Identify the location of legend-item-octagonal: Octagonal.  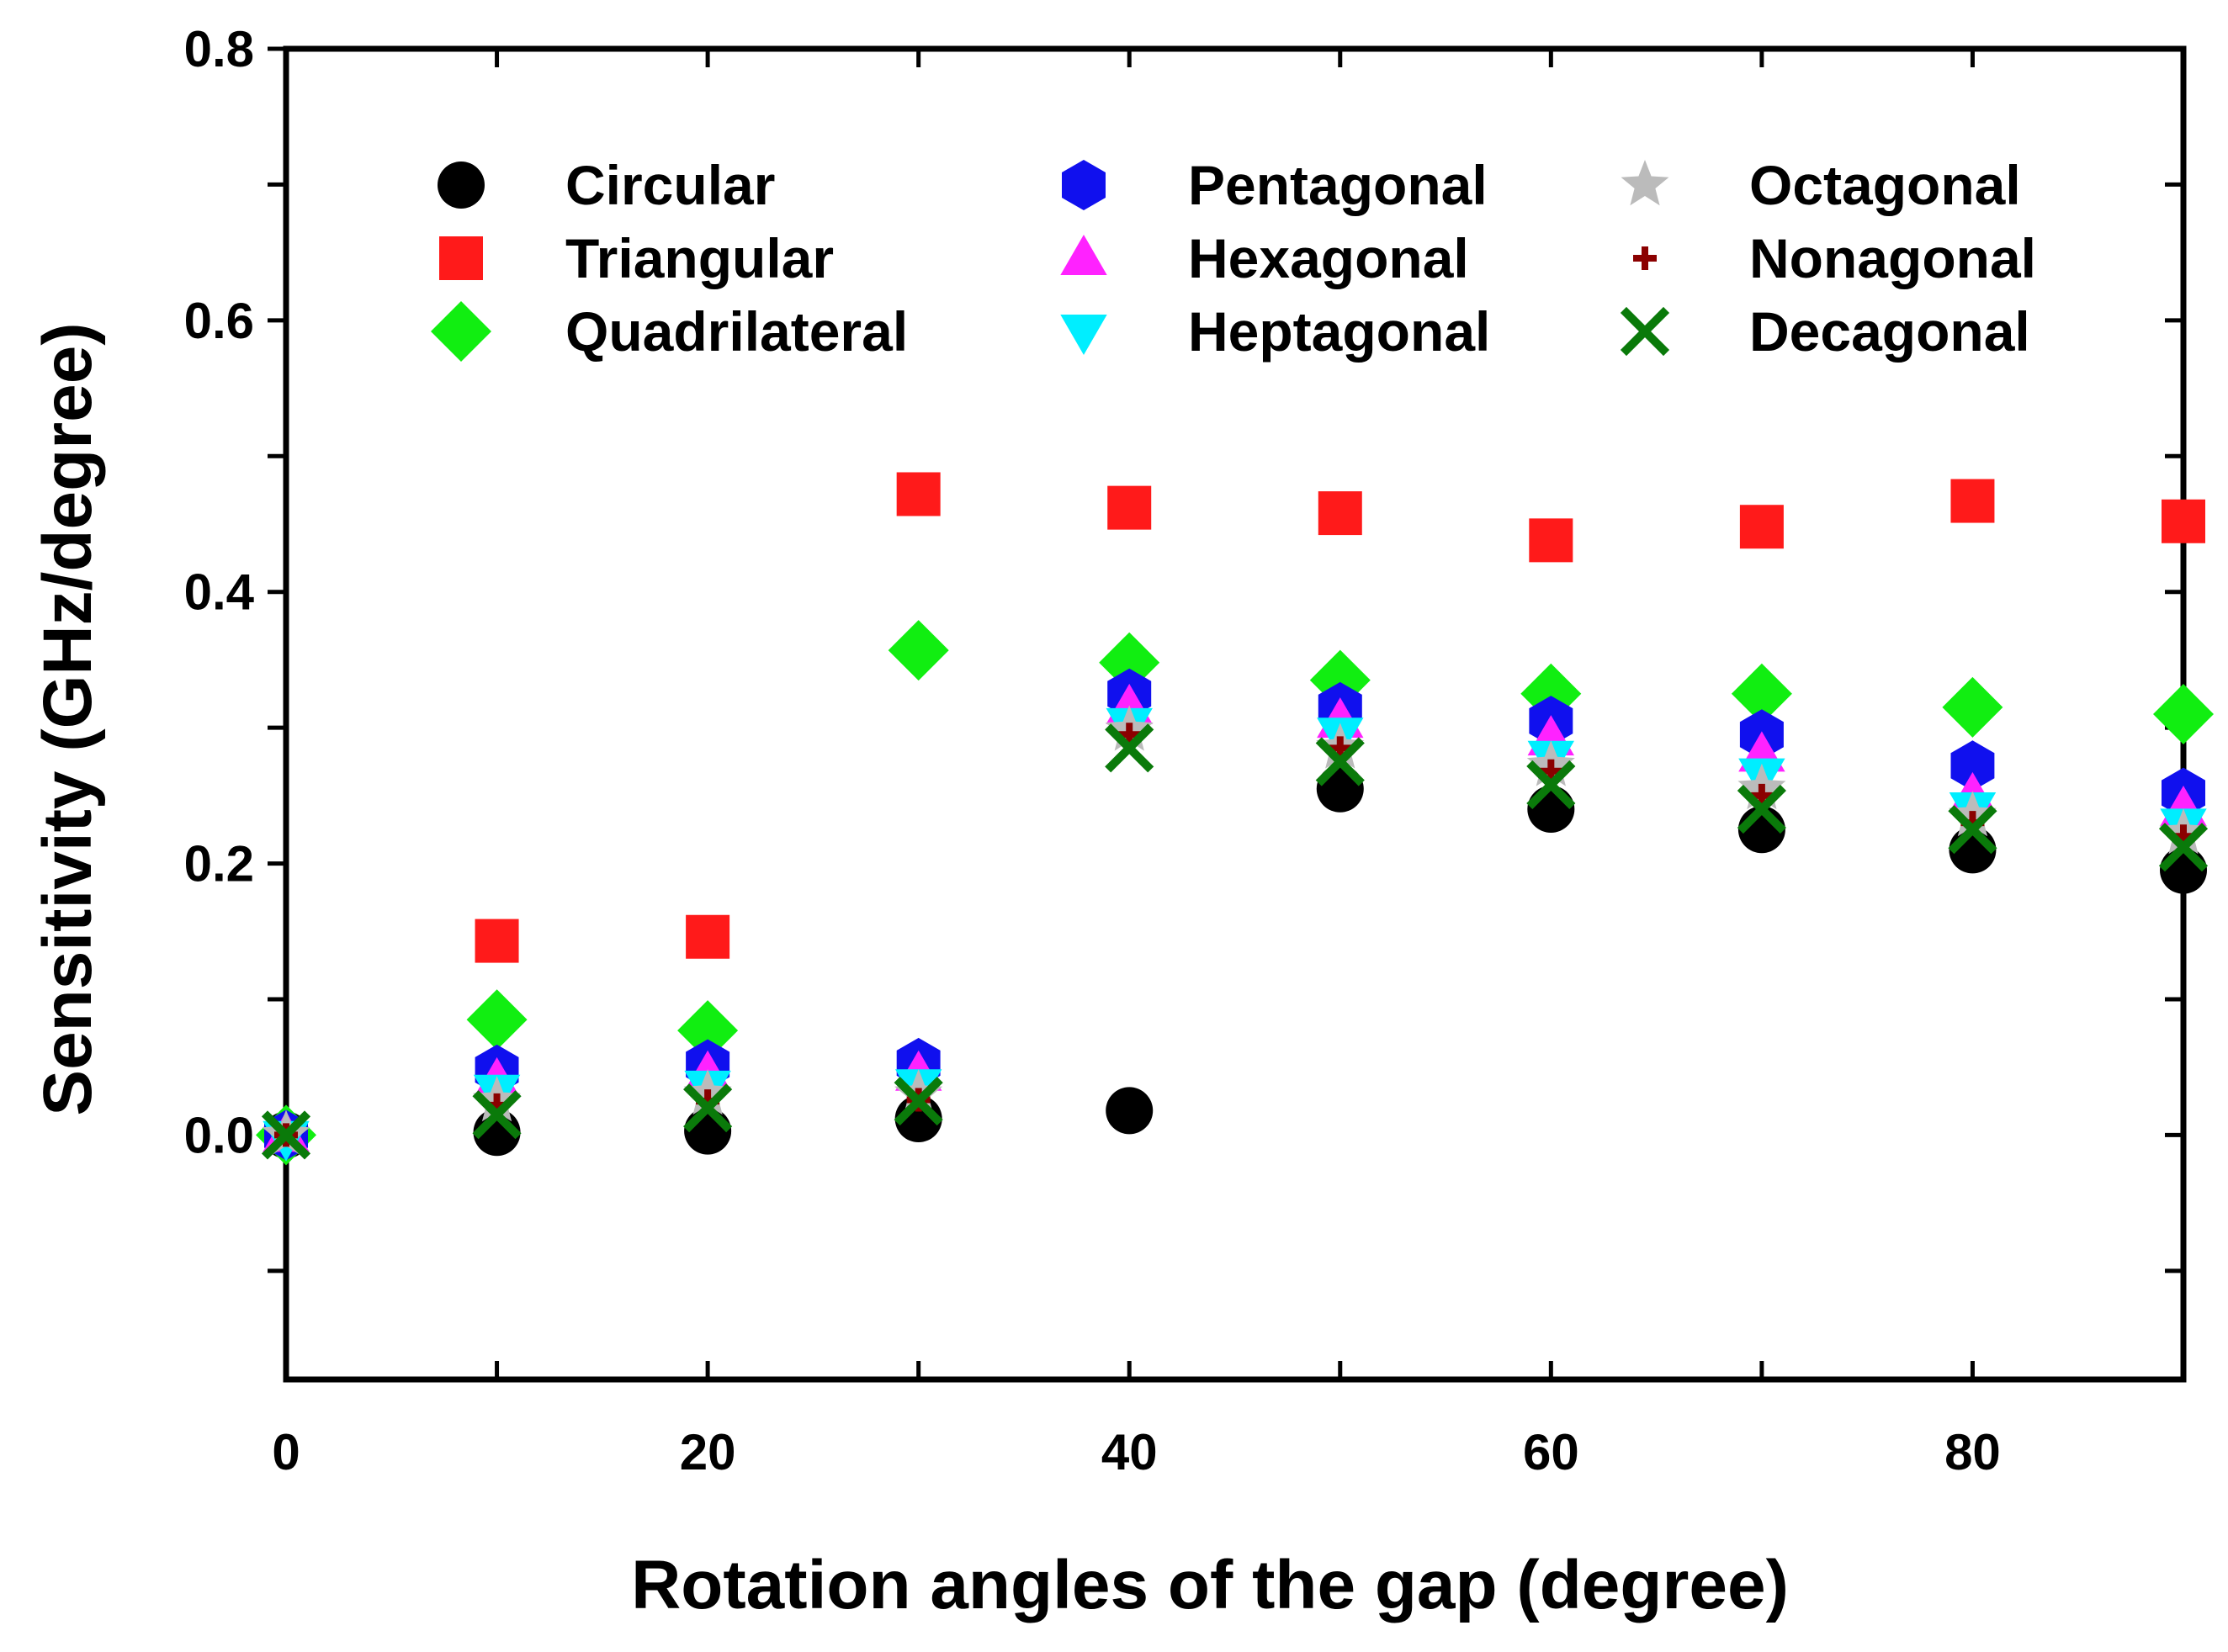
(1821, 185).